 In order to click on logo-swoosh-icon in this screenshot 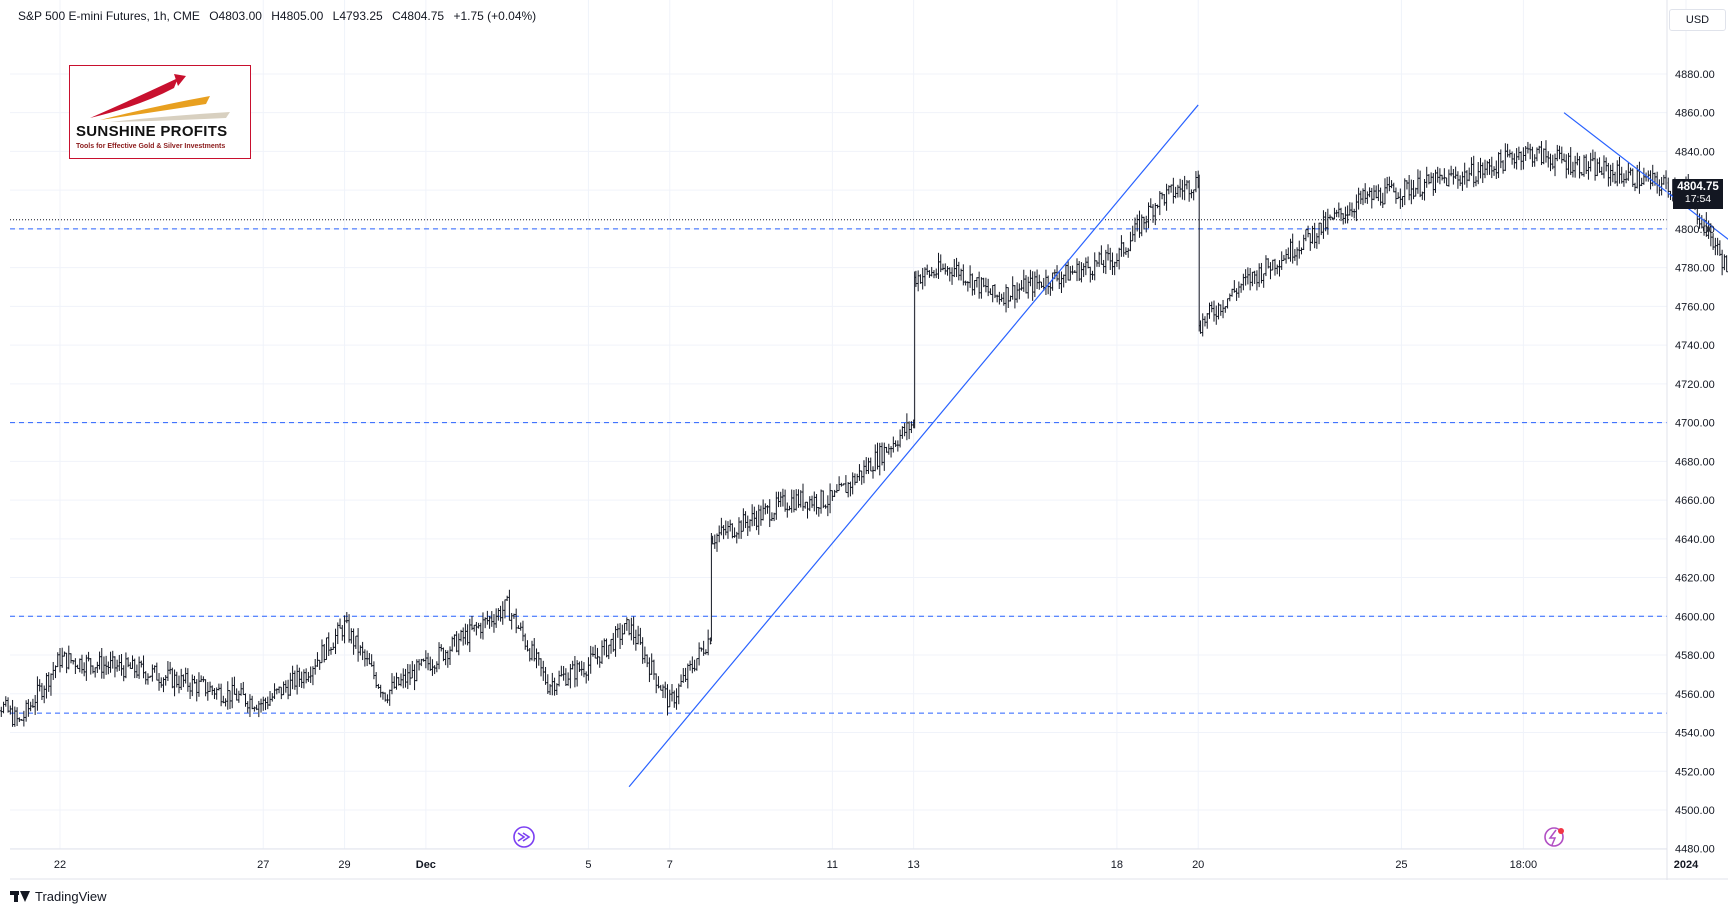, I will do `click(160, 98)`.